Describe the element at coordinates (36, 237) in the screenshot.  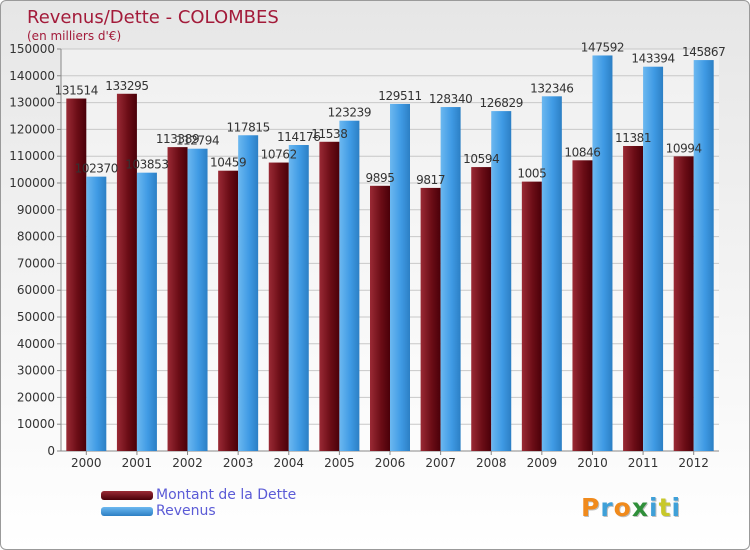
I see `y-tick-label: 80000` at that location.